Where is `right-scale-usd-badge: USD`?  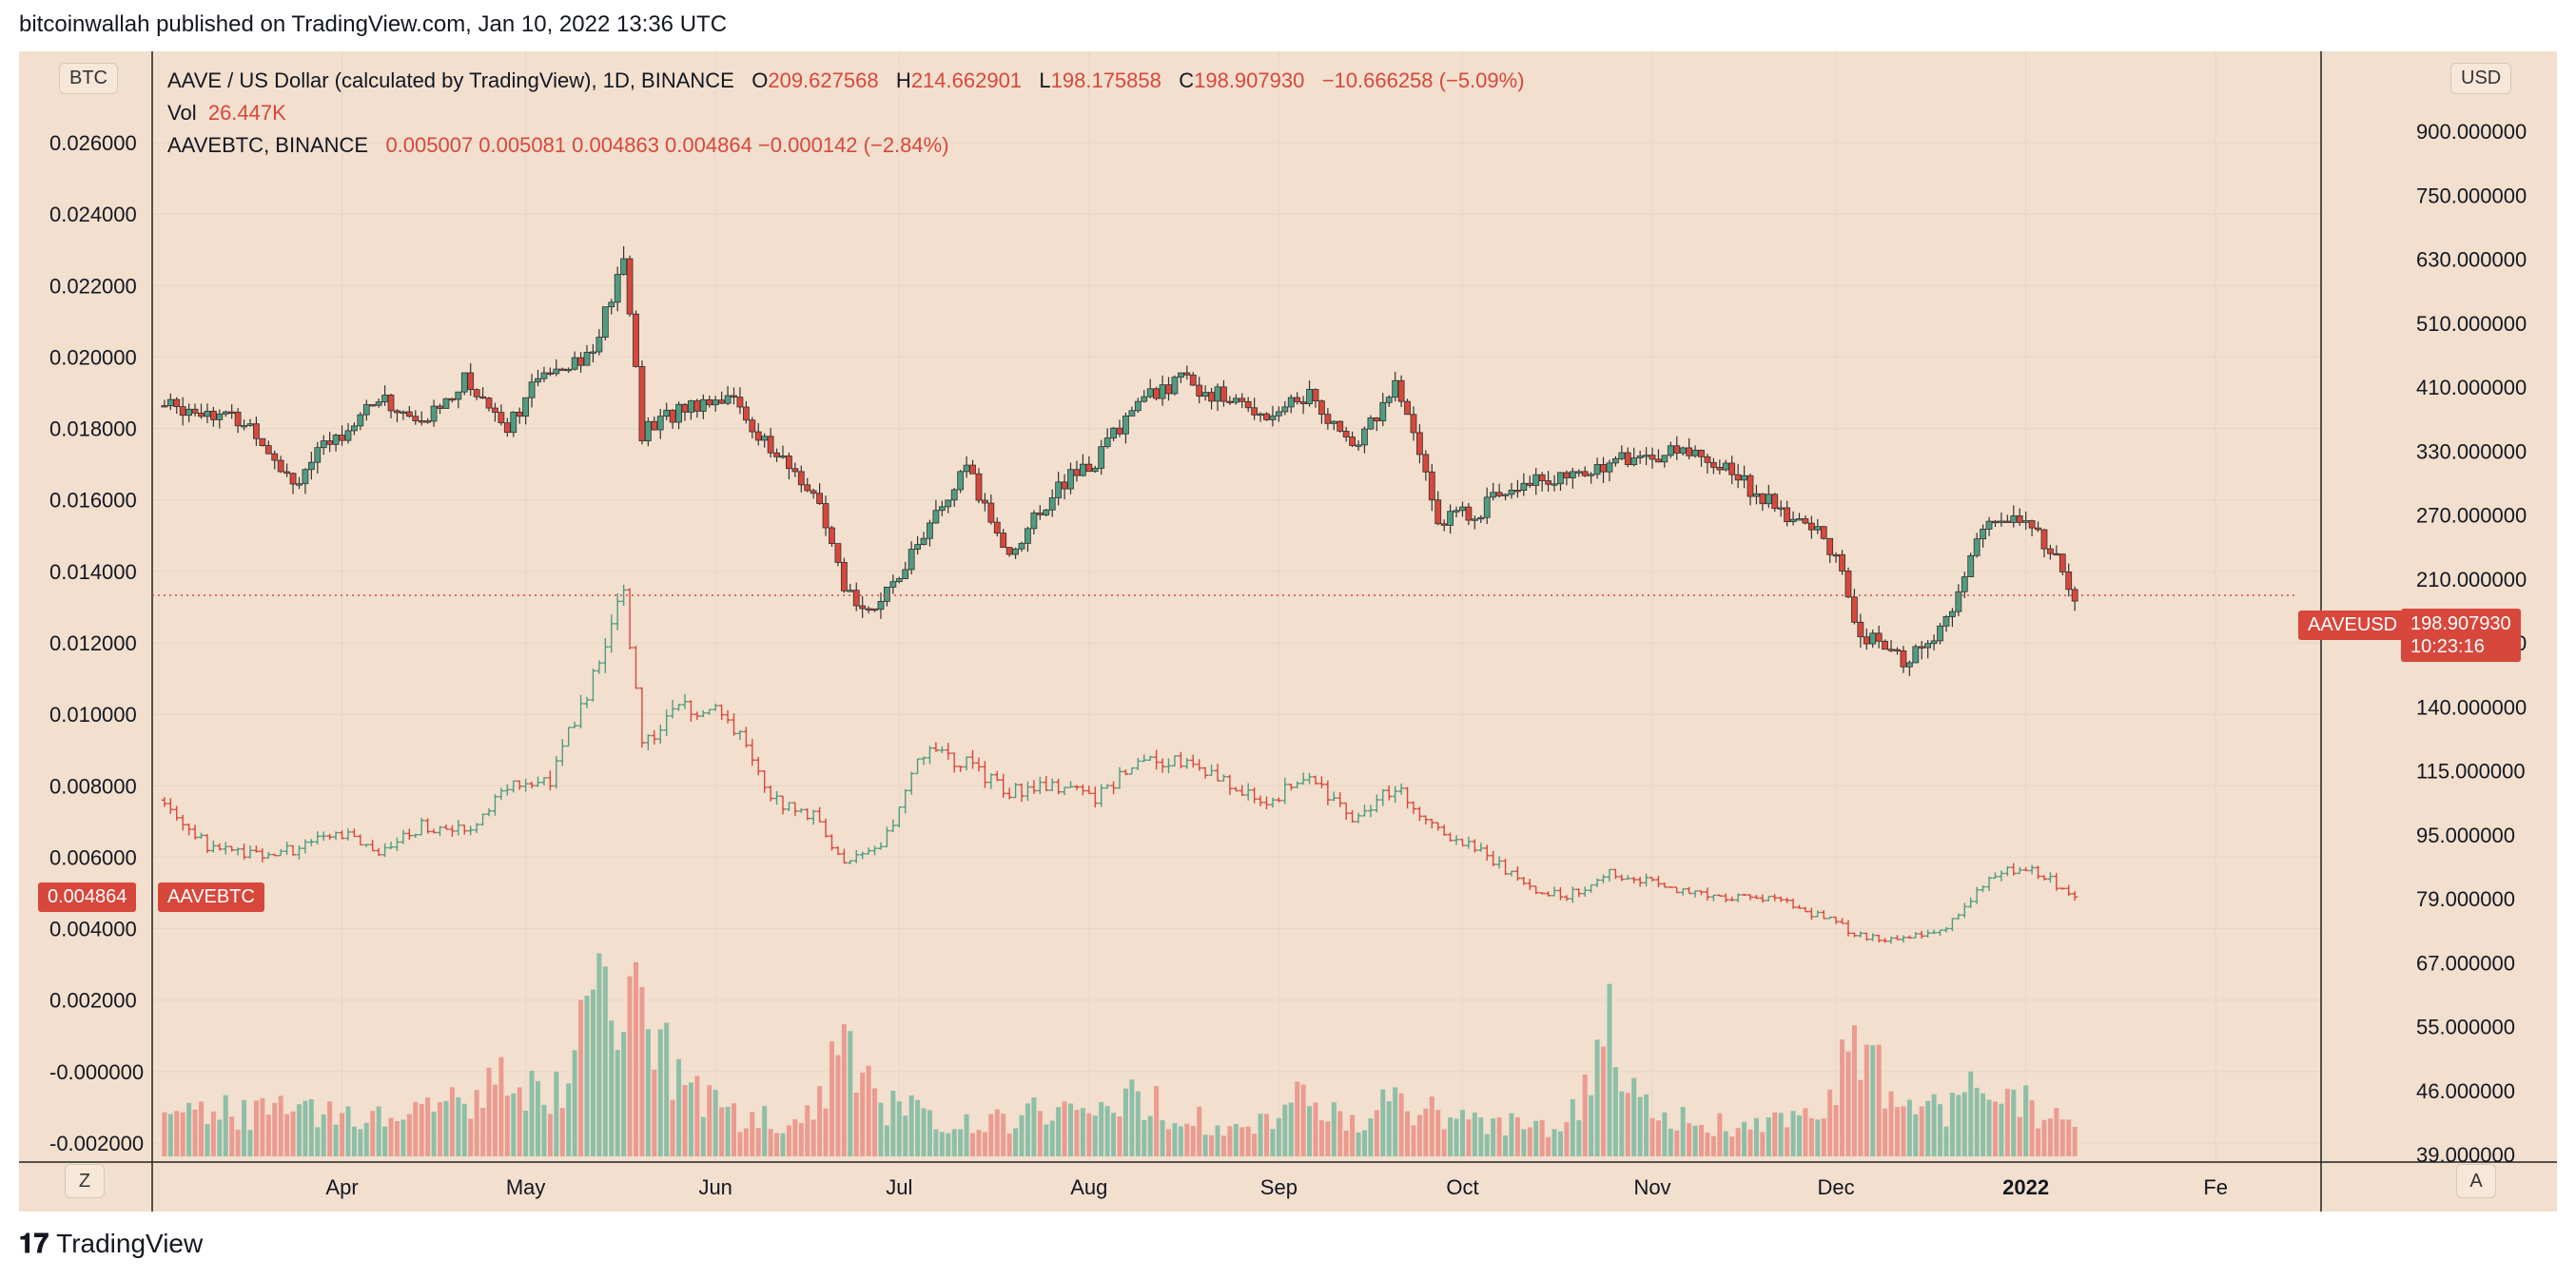 right-scale-usd-badge: USD is located at coordinates (2481, 78).